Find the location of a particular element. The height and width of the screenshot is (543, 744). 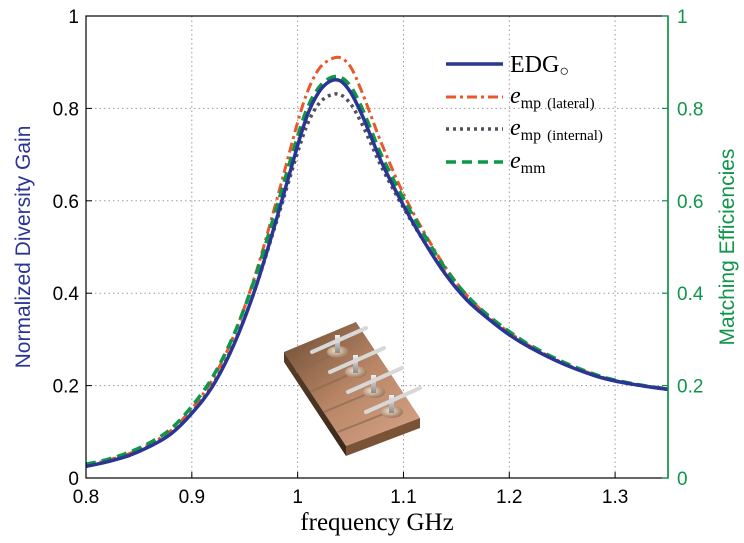

legend-label-mp-internal: emp (internal) is located at coordinates (556, 129).